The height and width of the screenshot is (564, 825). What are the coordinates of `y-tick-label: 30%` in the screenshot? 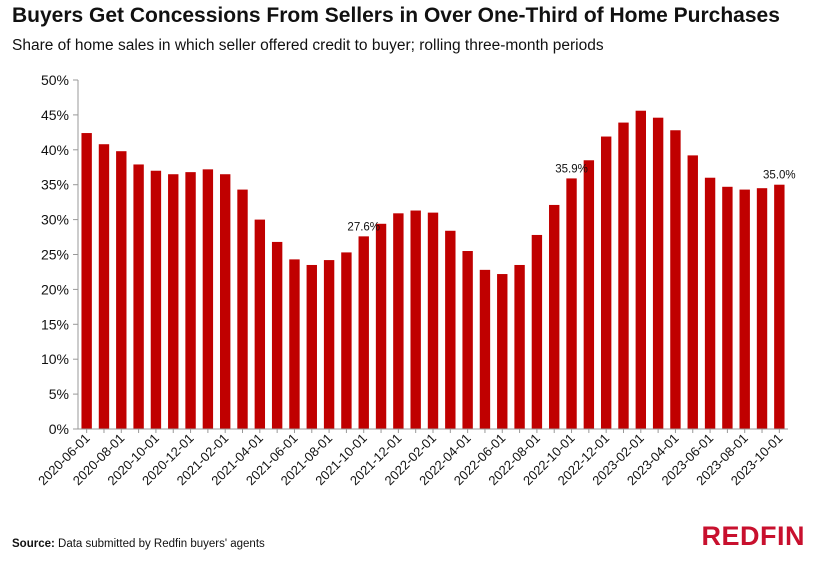 It's located at (55, 220).